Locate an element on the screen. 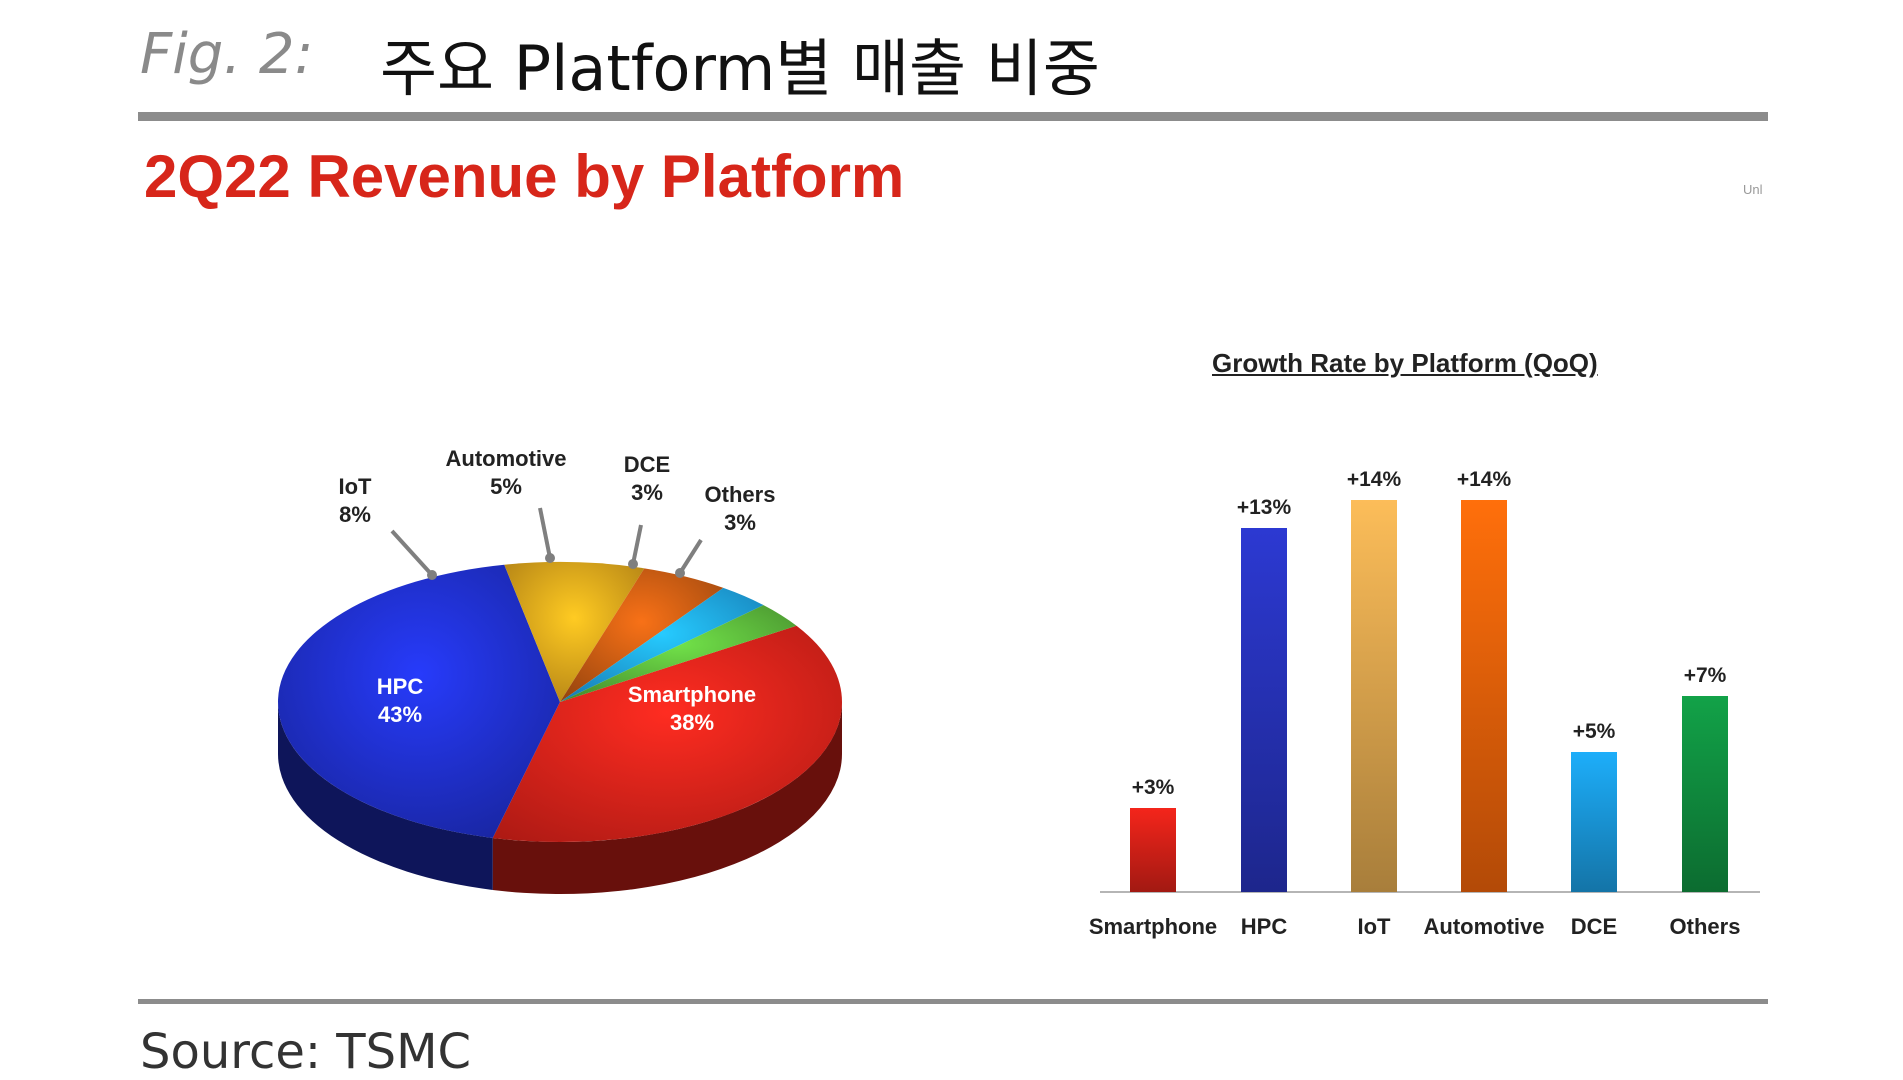  pie-leader-dot-iot is located at coordinates (432, 575).